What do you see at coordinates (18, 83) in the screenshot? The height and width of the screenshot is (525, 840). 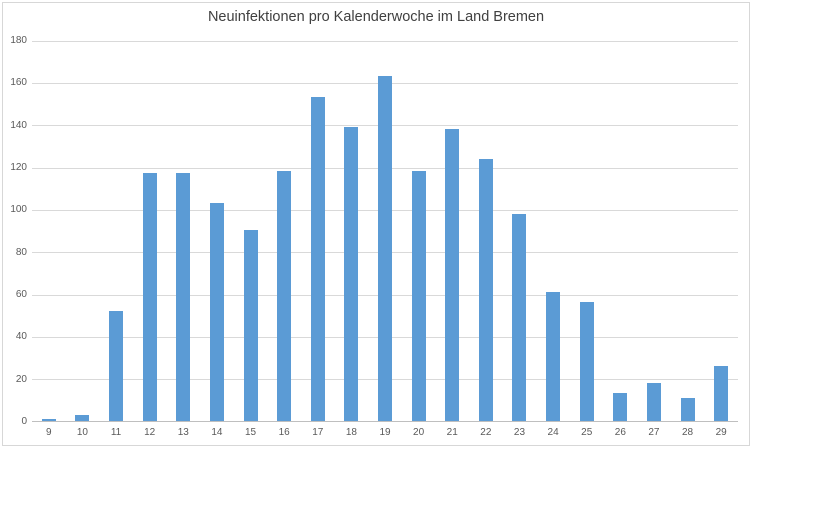 I see `y-tick-label: 160` at bounding box center [18, 83].